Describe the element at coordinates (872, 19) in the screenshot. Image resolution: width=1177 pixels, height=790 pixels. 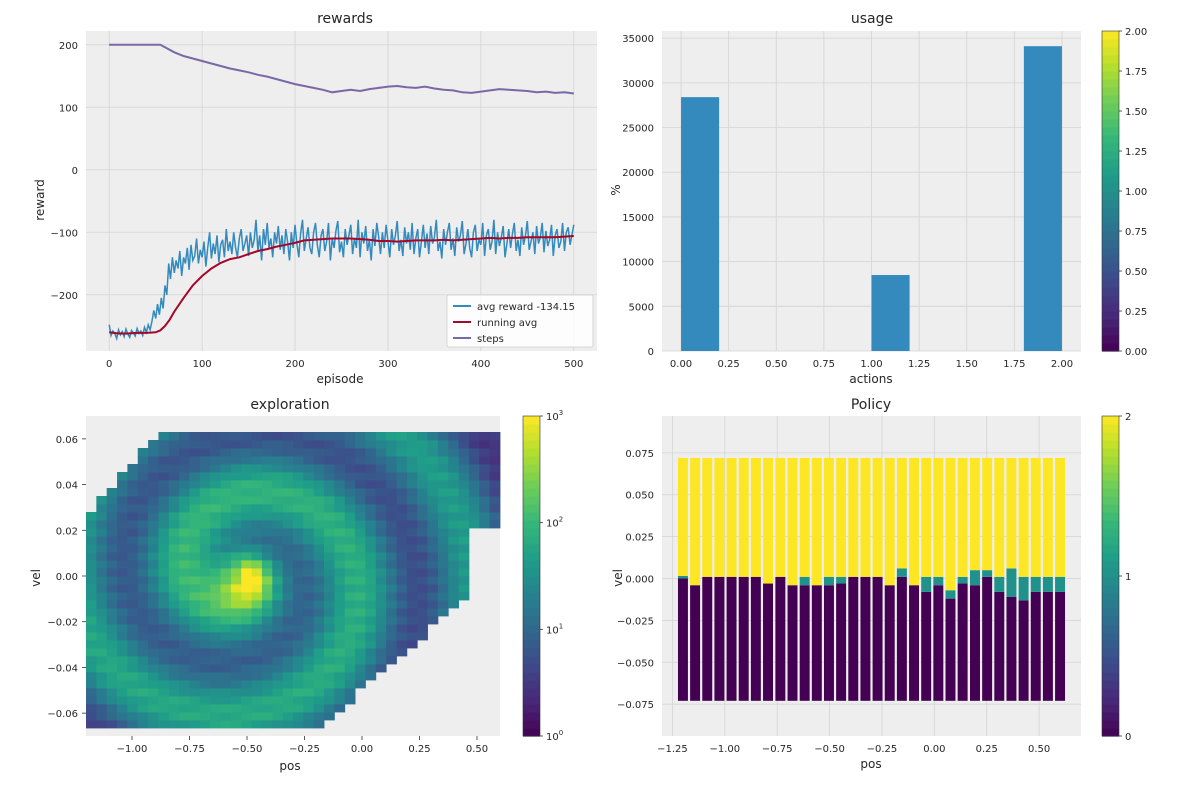
I see `usage-title: usage` at that location.